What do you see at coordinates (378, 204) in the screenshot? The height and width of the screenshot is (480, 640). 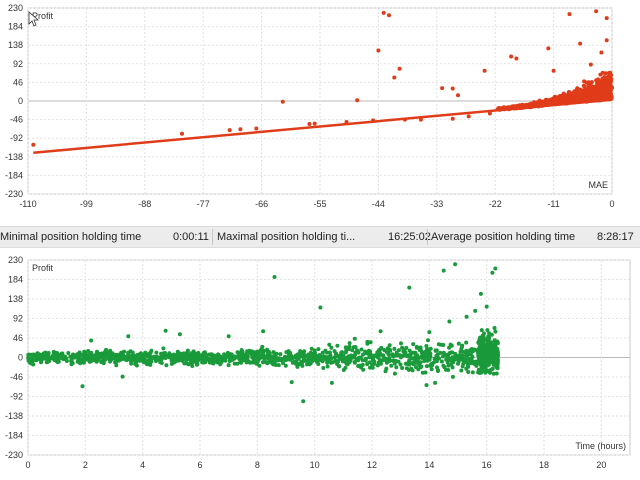 I see `x-tick-label: -44` at bounding box center [378, 204].